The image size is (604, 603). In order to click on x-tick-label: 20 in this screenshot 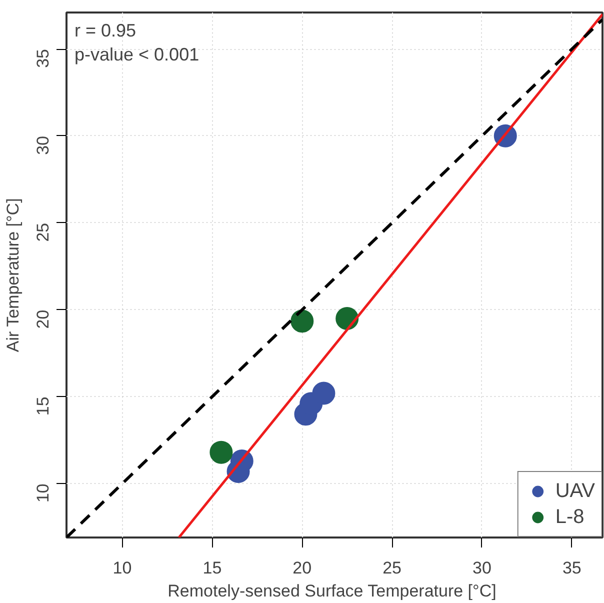, I will do `click(302, 568)`.